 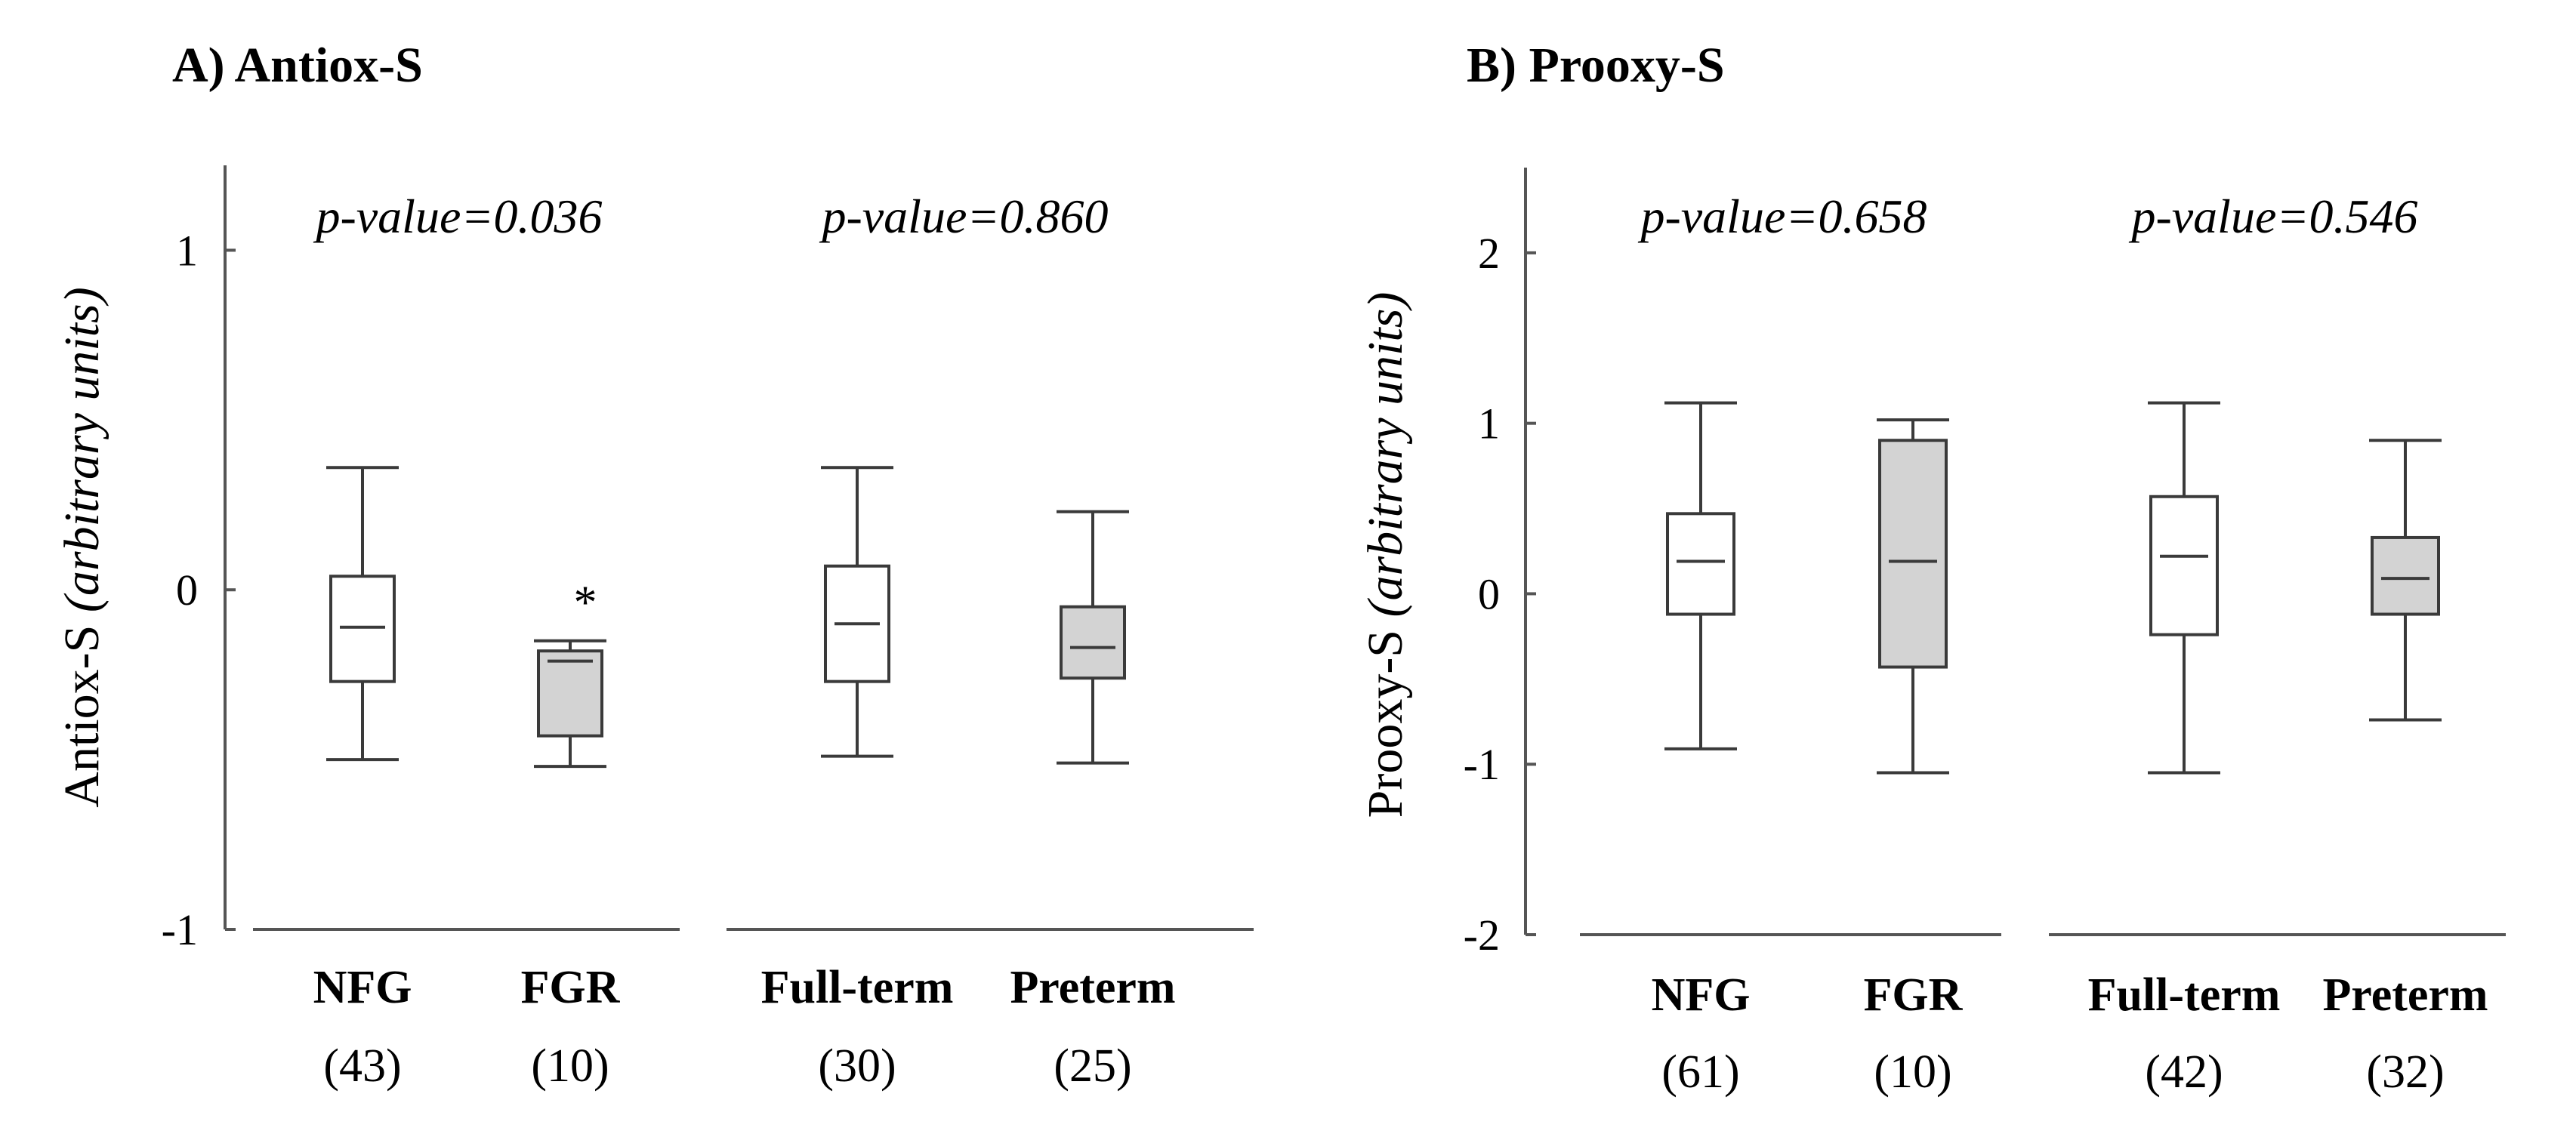 I want to click on p-value-label: p-value=0.036, so click(x=457, y=216).